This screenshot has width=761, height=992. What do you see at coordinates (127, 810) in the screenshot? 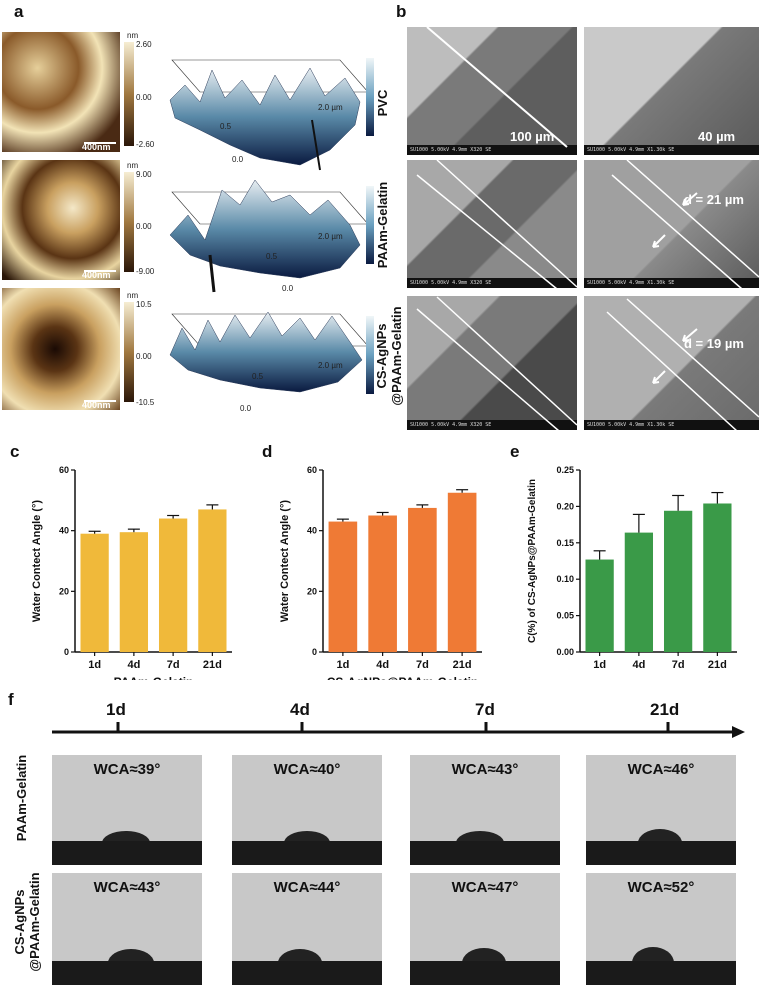
I see `wca-image: WCA≈39°` at bounding box center [127, 810].